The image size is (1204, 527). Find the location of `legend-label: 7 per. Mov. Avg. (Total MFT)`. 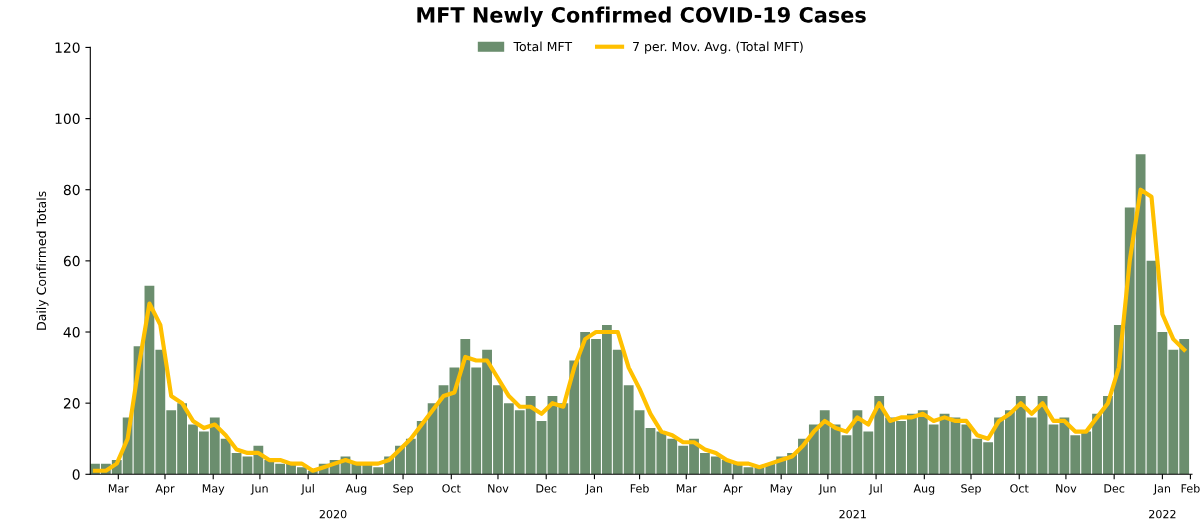

legend-label: 7 per. Mov. Avg. (Total MFT) is located at coordinates (718, 47).